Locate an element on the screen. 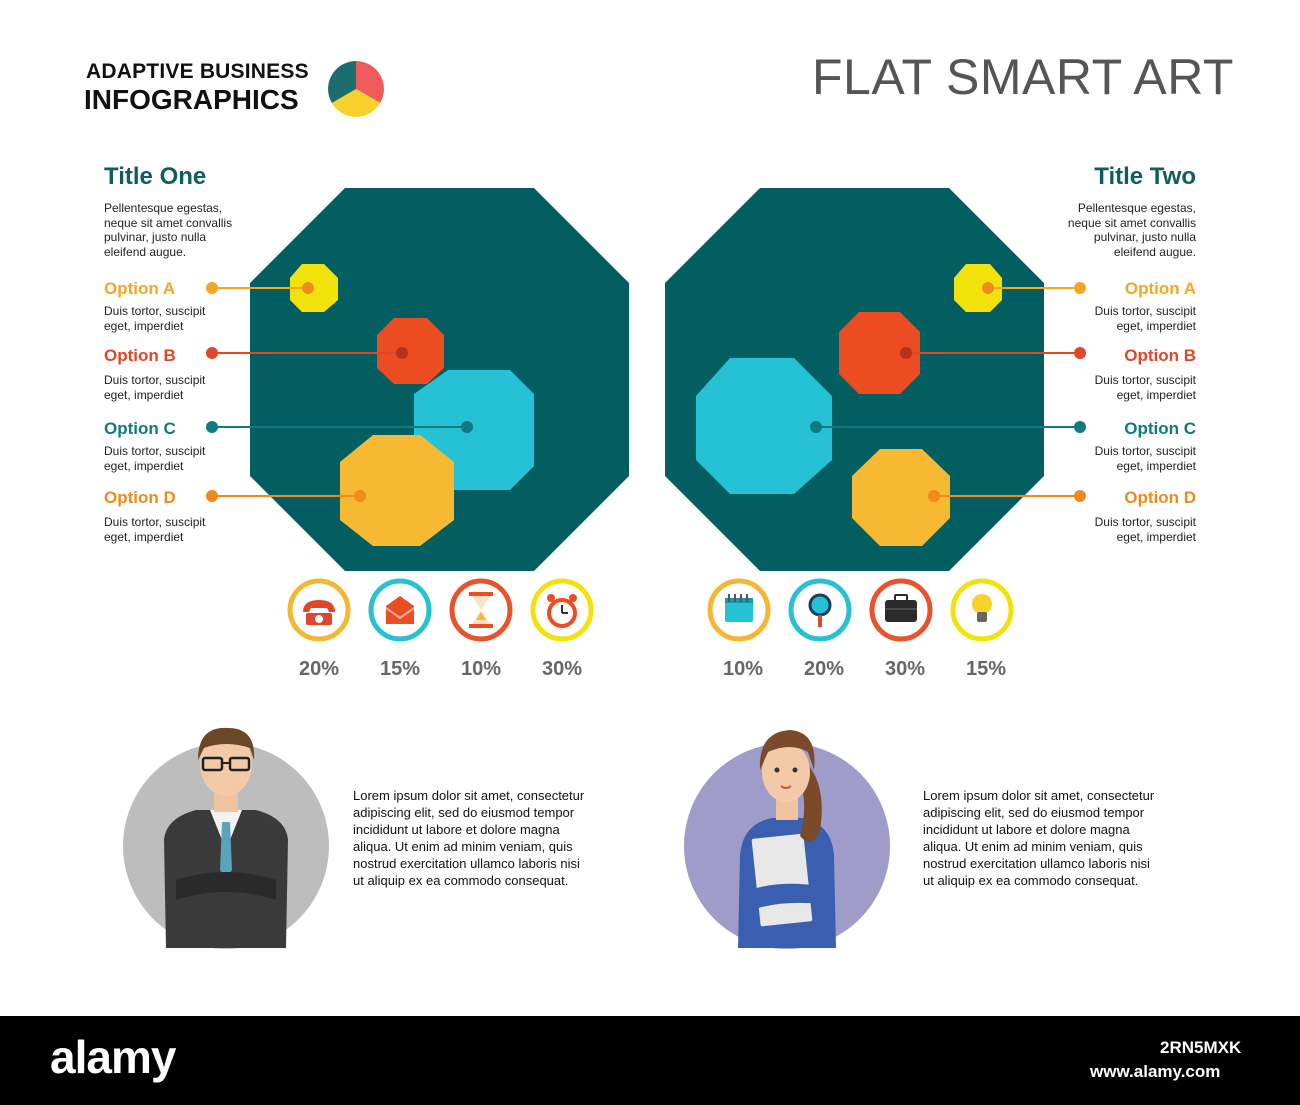  right-connector-b is located at coordinates (993, 353).